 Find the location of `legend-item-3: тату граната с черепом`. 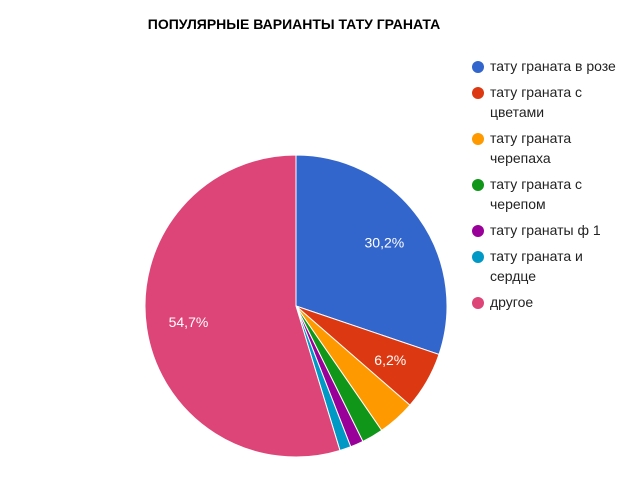

legend-item-3: тату граната с черепом is located at coordinates (552, 194).